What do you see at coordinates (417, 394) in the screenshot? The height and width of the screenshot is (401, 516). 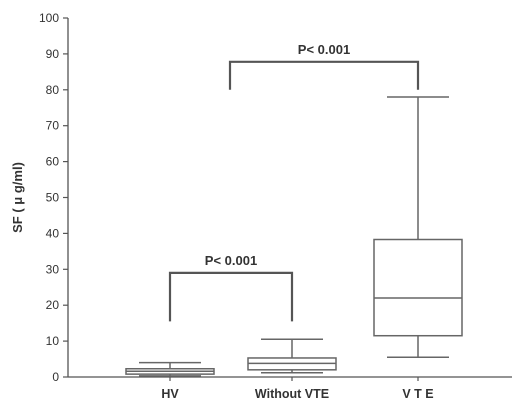 I see `x-tick-label: V T E` at bounding box center [417, 394].